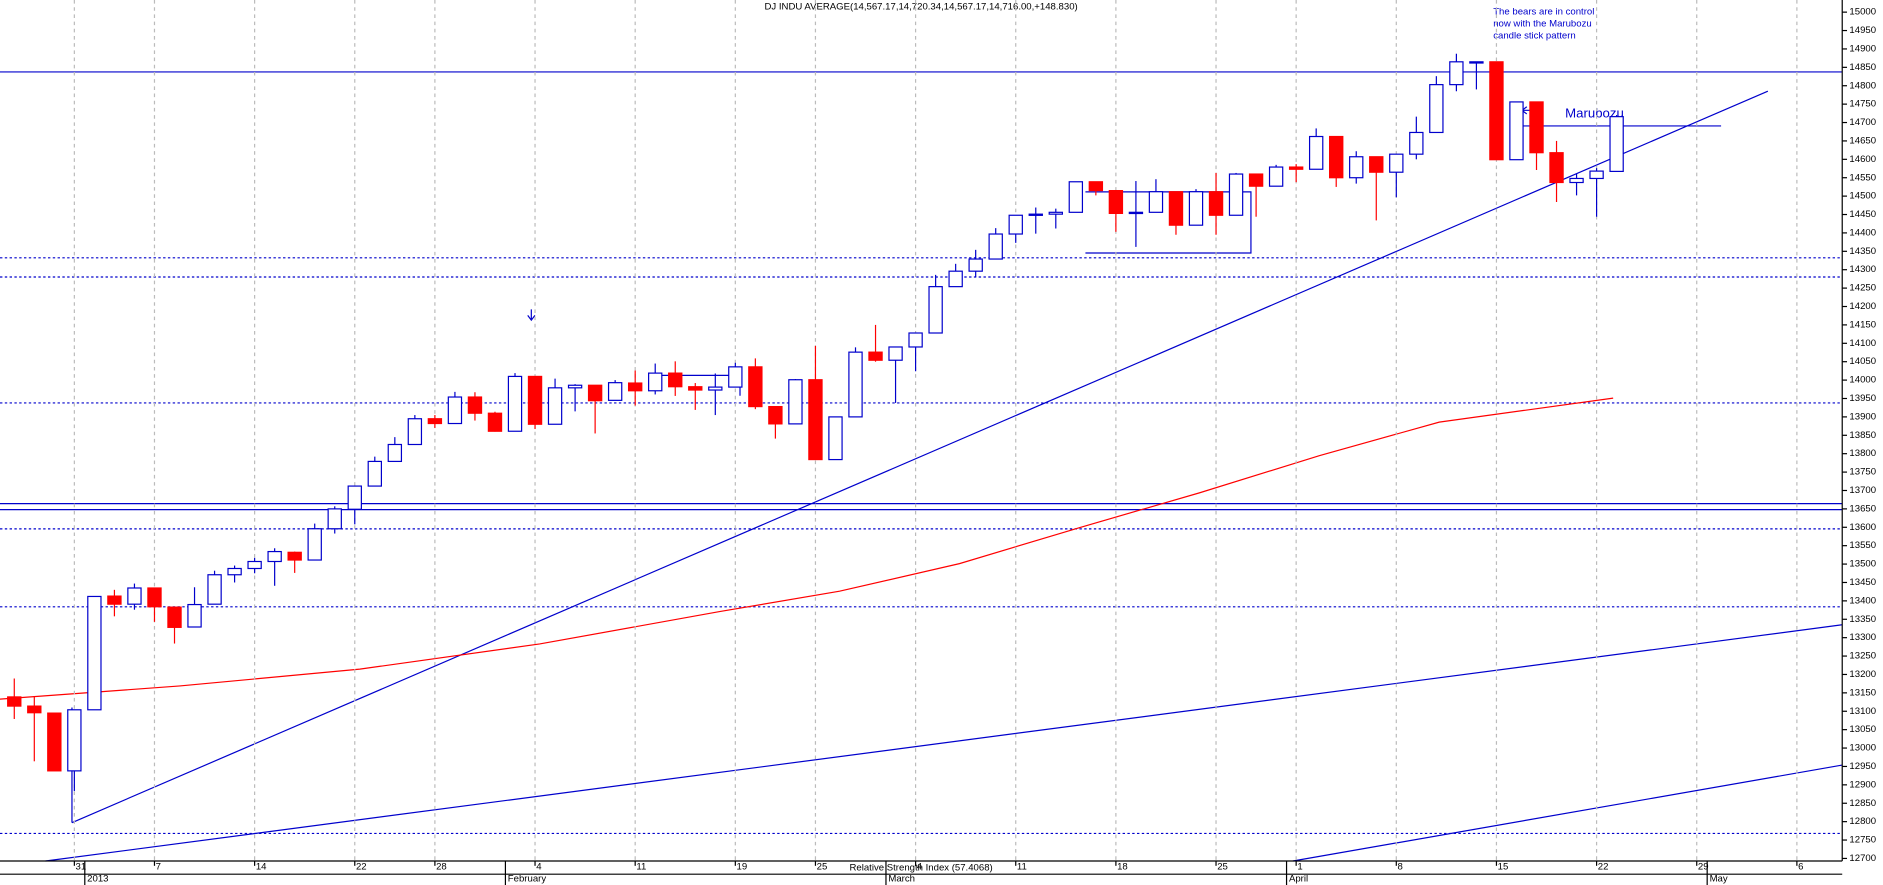 The image size is (1883, 885). What do you see at coordinates (1862, 269) in the screenshot?
I see `y-tick-label: 14300` at bounding box center [1862, 269].